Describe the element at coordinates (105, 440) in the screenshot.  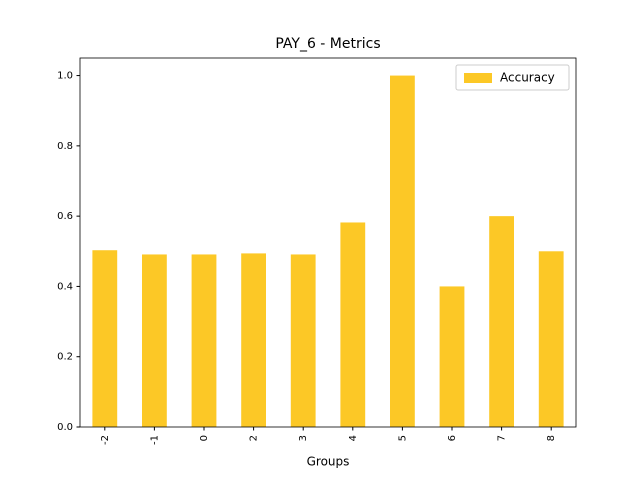
I see `x-tick-label: -2` at that location.